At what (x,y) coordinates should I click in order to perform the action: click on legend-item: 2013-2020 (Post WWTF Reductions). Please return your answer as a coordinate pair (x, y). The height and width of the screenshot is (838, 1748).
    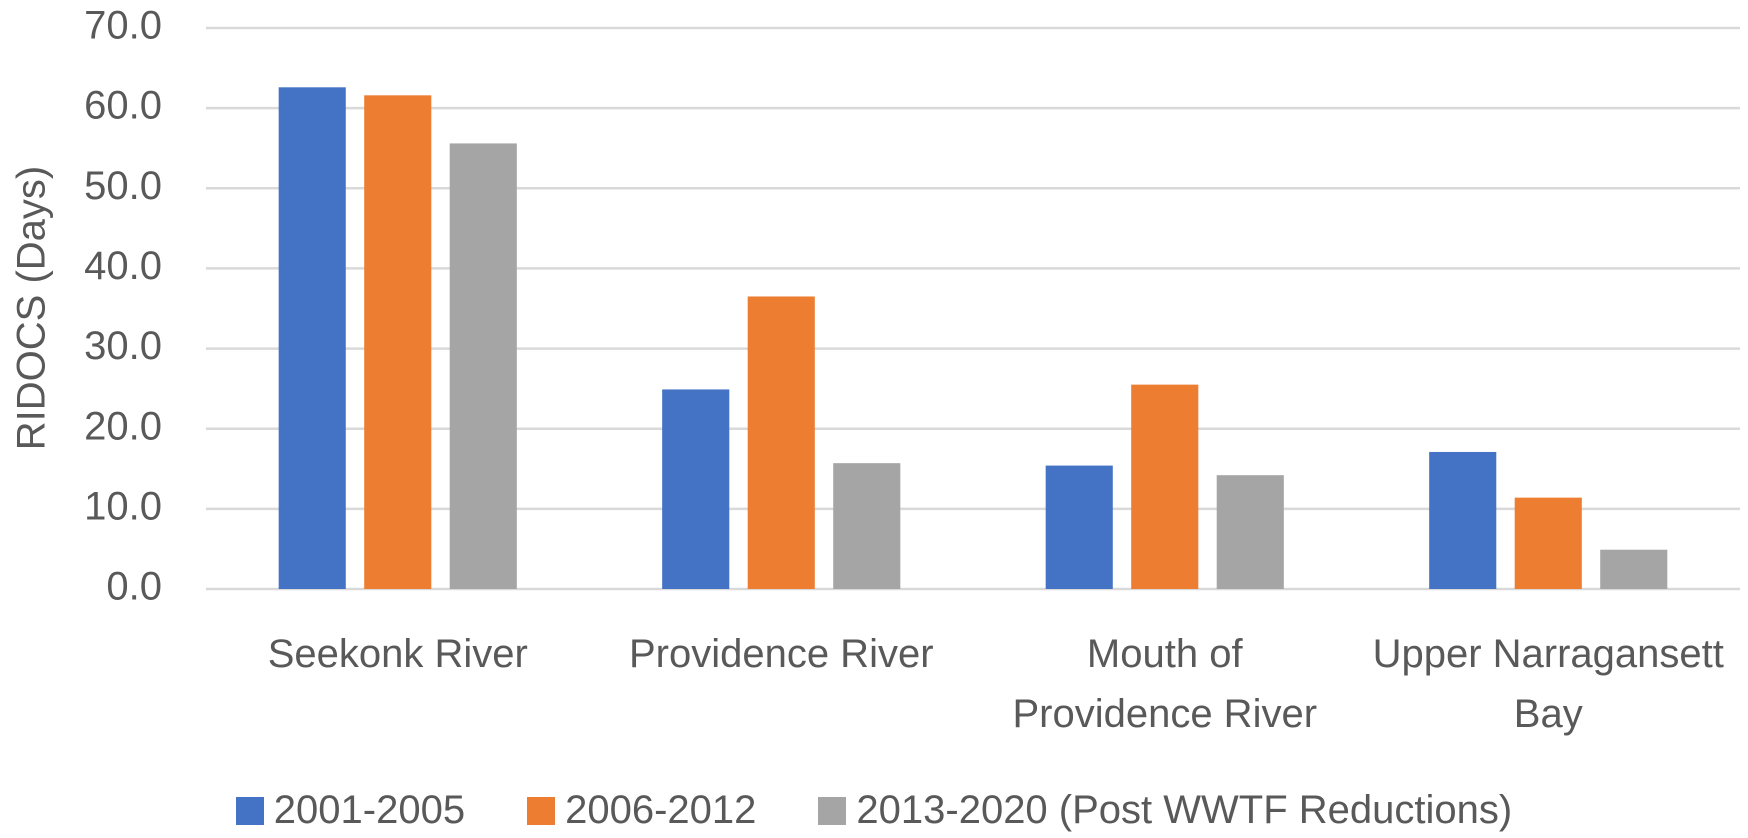
    Looking at the image, I should click on (1165, 810).